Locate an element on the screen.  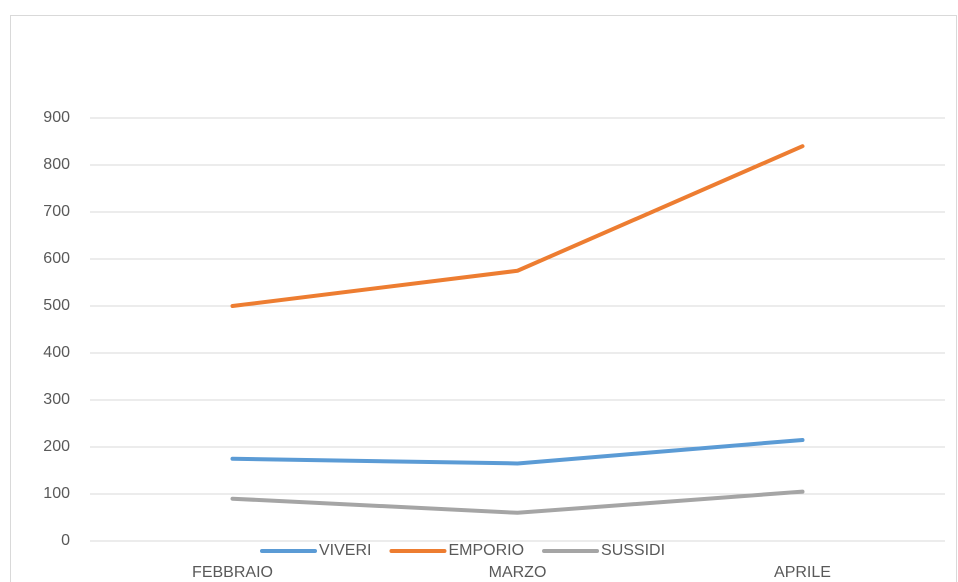
legend-label: SUSSIDI is located at coordinates (633, 550).